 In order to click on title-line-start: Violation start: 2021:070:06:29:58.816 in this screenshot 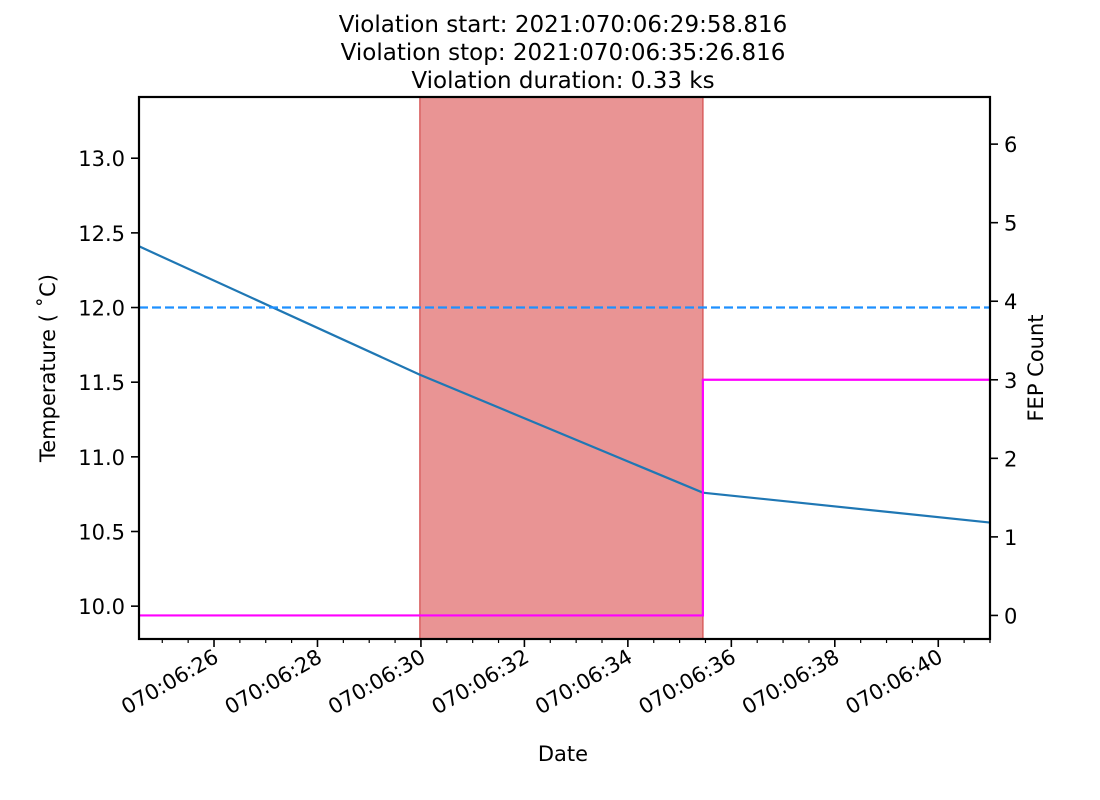, I will do `click(563, 25)`.